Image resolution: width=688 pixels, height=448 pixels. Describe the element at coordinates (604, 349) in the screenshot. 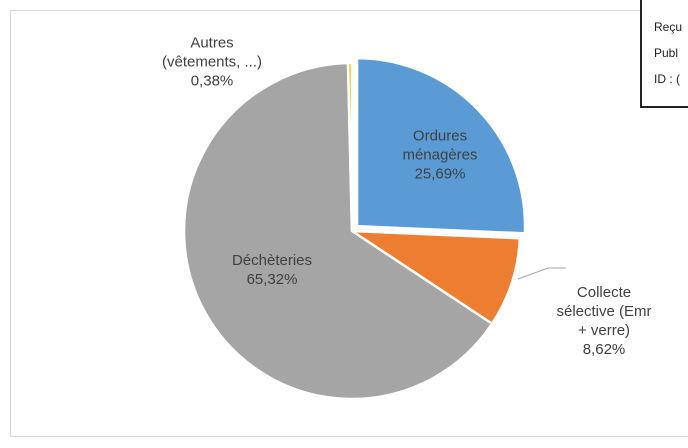

I see `value-label: 8,62%` at that location.